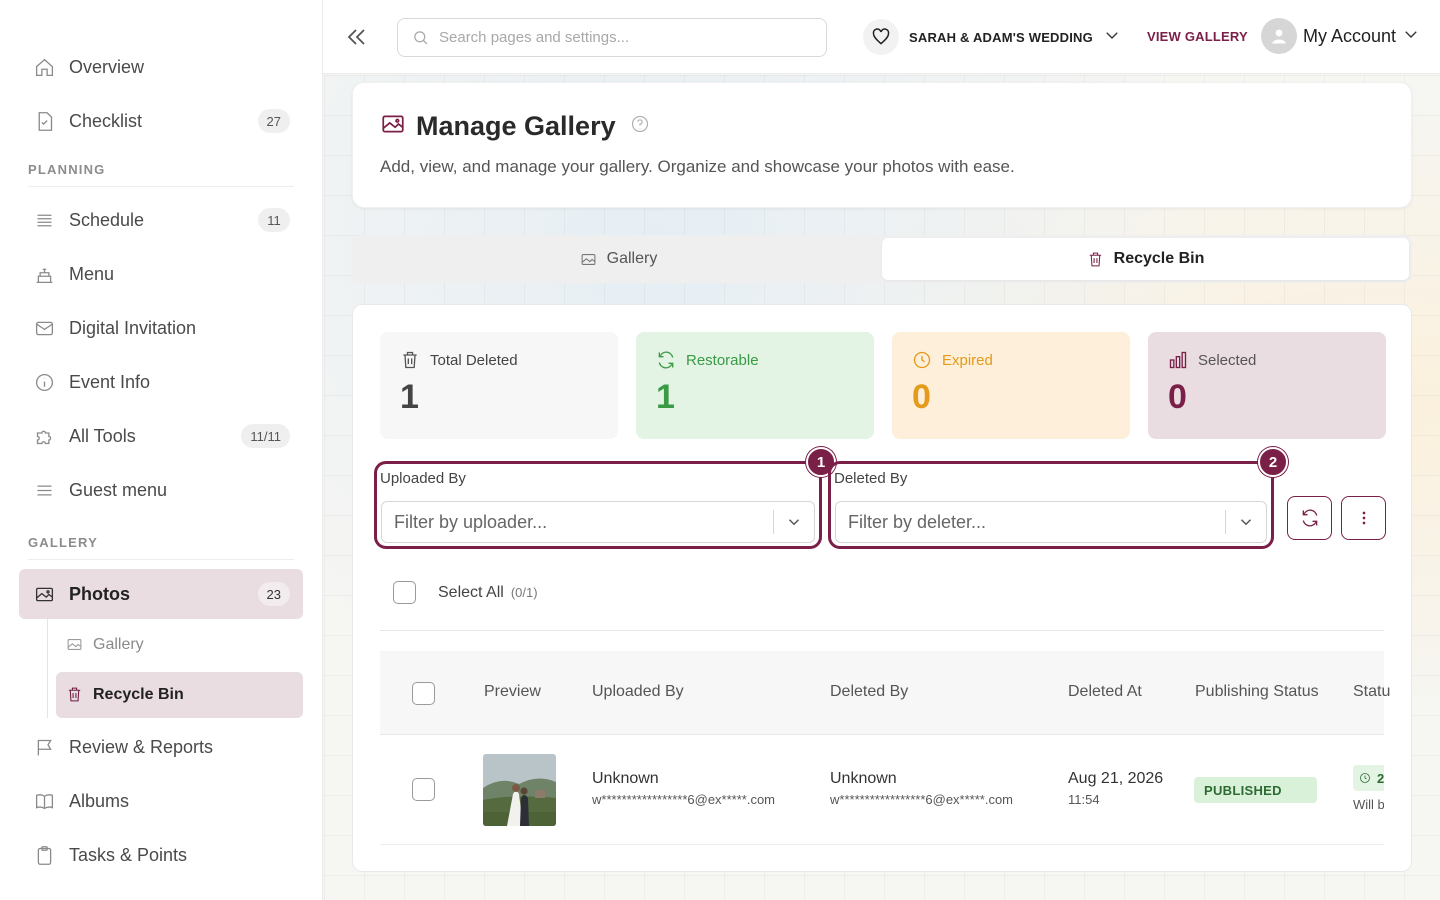  What do you see at coordinates (161, 801) in the screenshot?
I see `sidebar-item-albums: Albums` at bounding box center [161, 801].